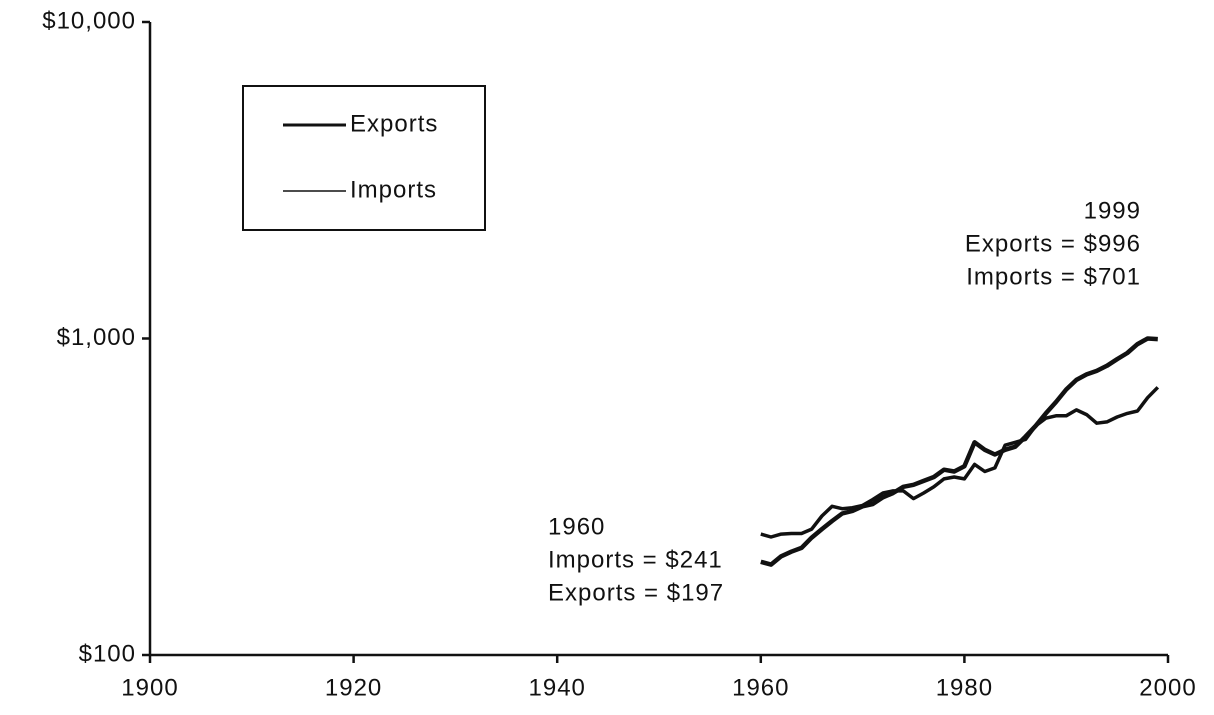  I want to click on annotation: 1999, so click(1112, 210).